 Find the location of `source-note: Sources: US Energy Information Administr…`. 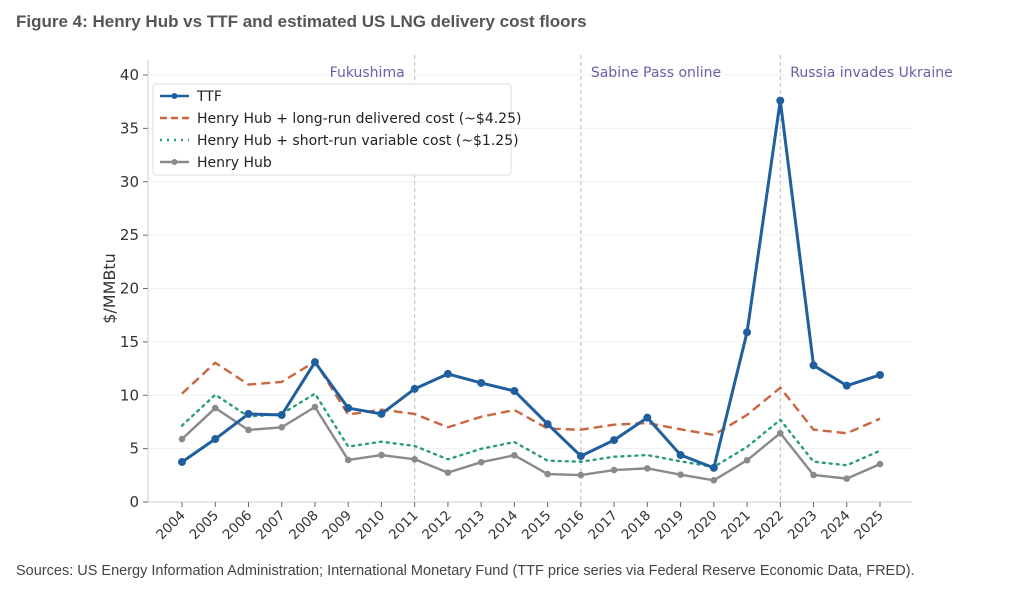

source-note: Sources: US Energy Information Administr… is located at coordinates (465, 571).